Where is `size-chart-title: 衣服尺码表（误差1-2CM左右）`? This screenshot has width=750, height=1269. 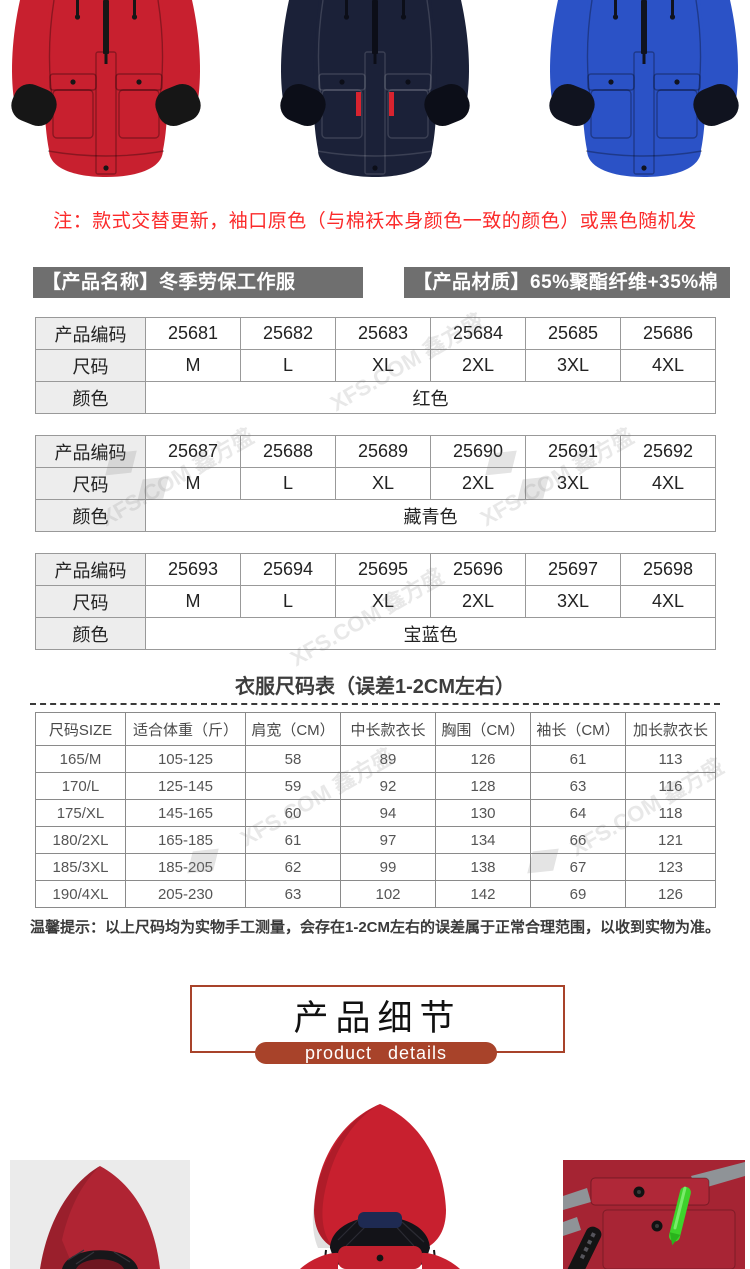 size-chart-title: 衣服尺码表（误差1-2CM左右） is located at coordinates (374, 687).